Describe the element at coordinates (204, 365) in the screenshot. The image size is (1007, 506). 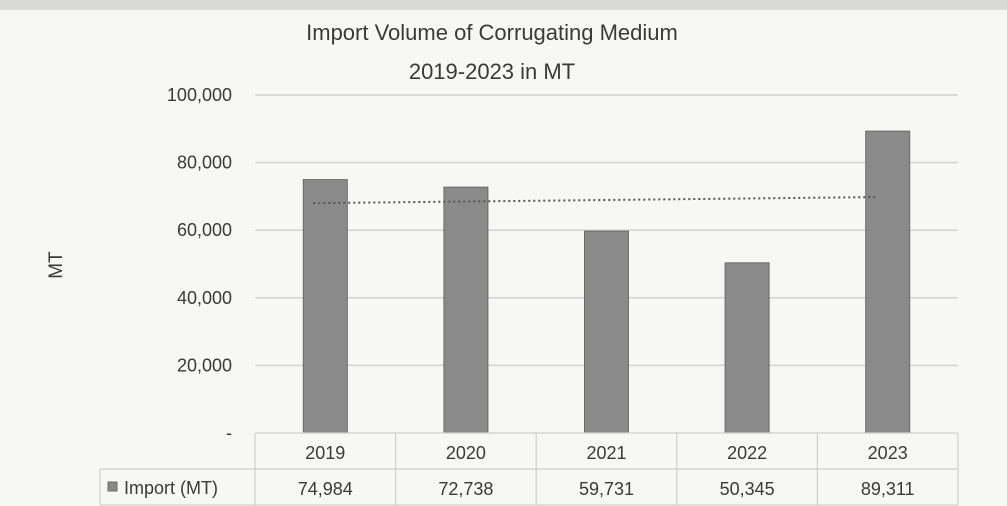
I see `y-tick-label: 20,000` at that location.